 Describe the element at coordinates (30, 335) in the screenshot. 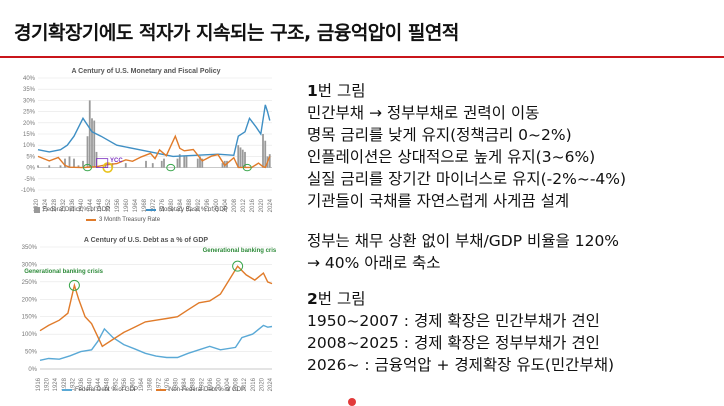

I see `y-tick-label: 100%` at that location.